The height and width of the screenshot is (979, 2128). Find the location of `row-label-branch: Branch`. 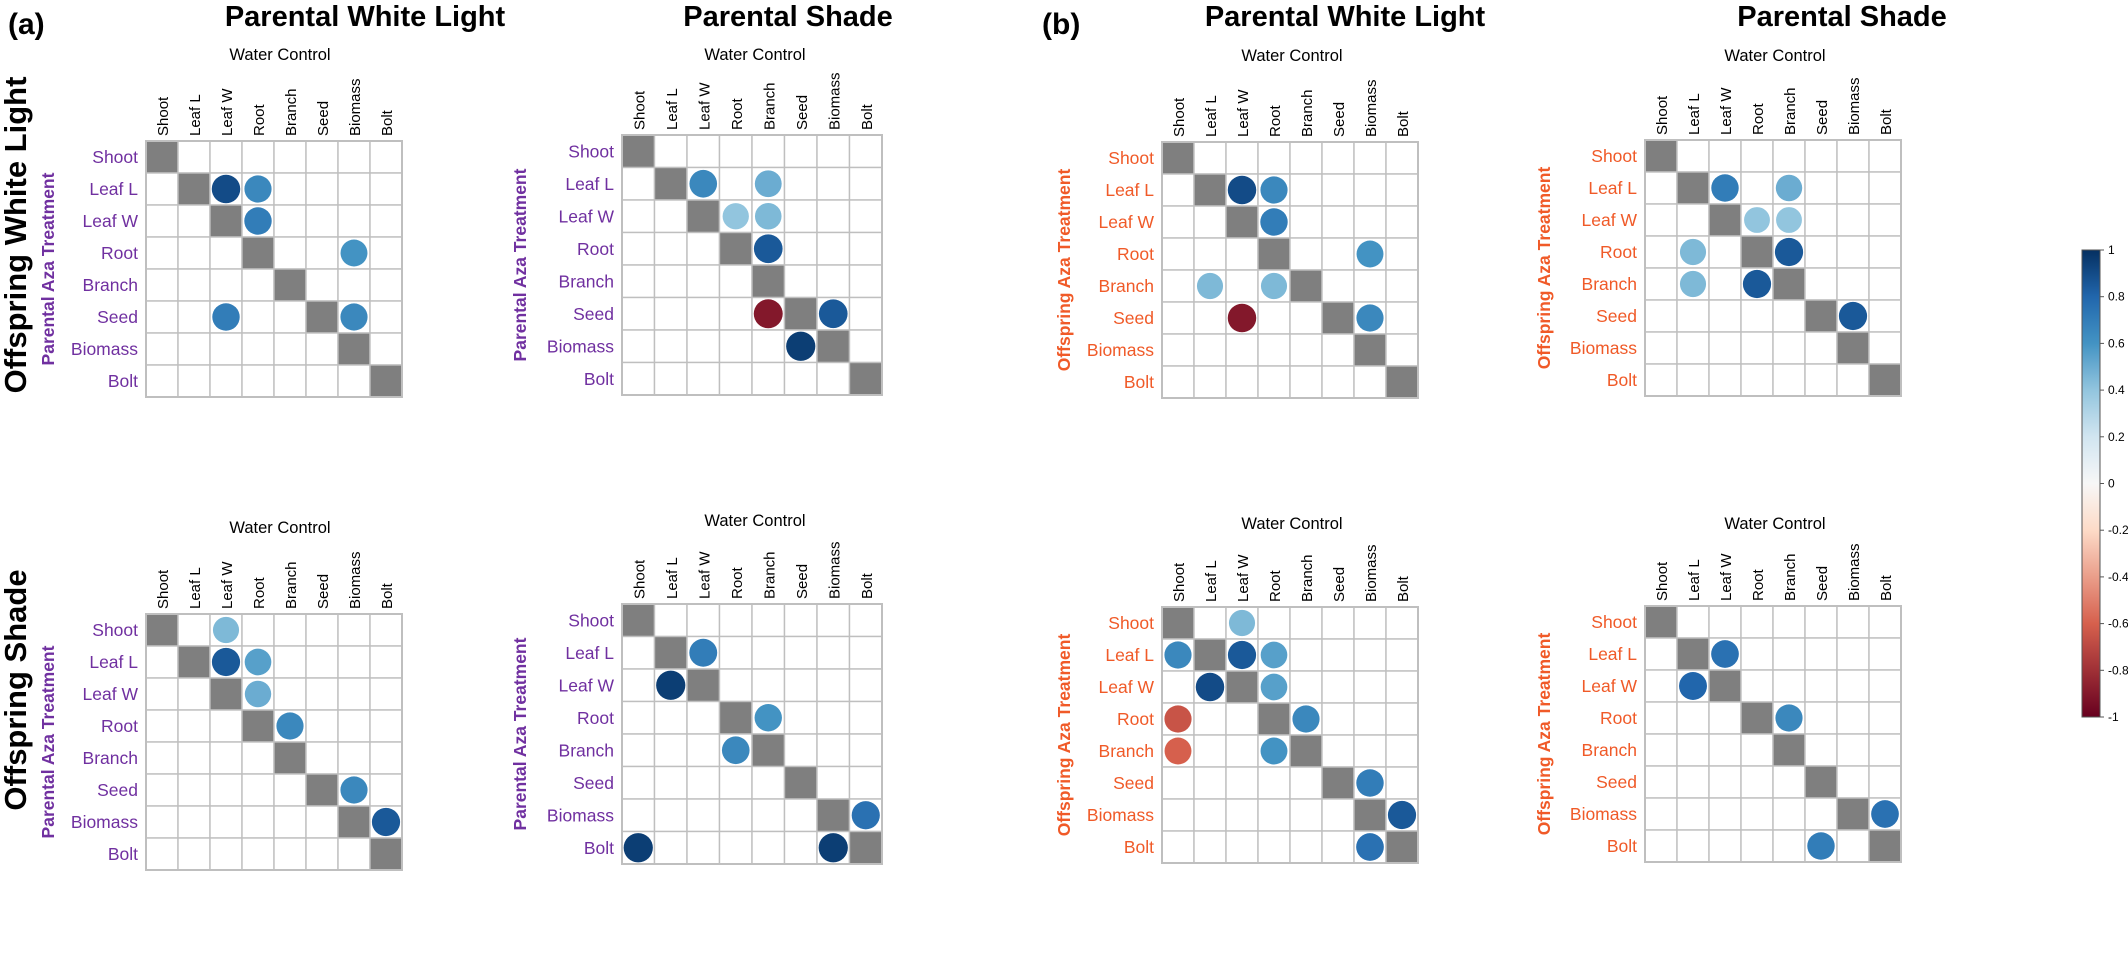

row-label-branch: Branch is located at coordinates (1609, 750).